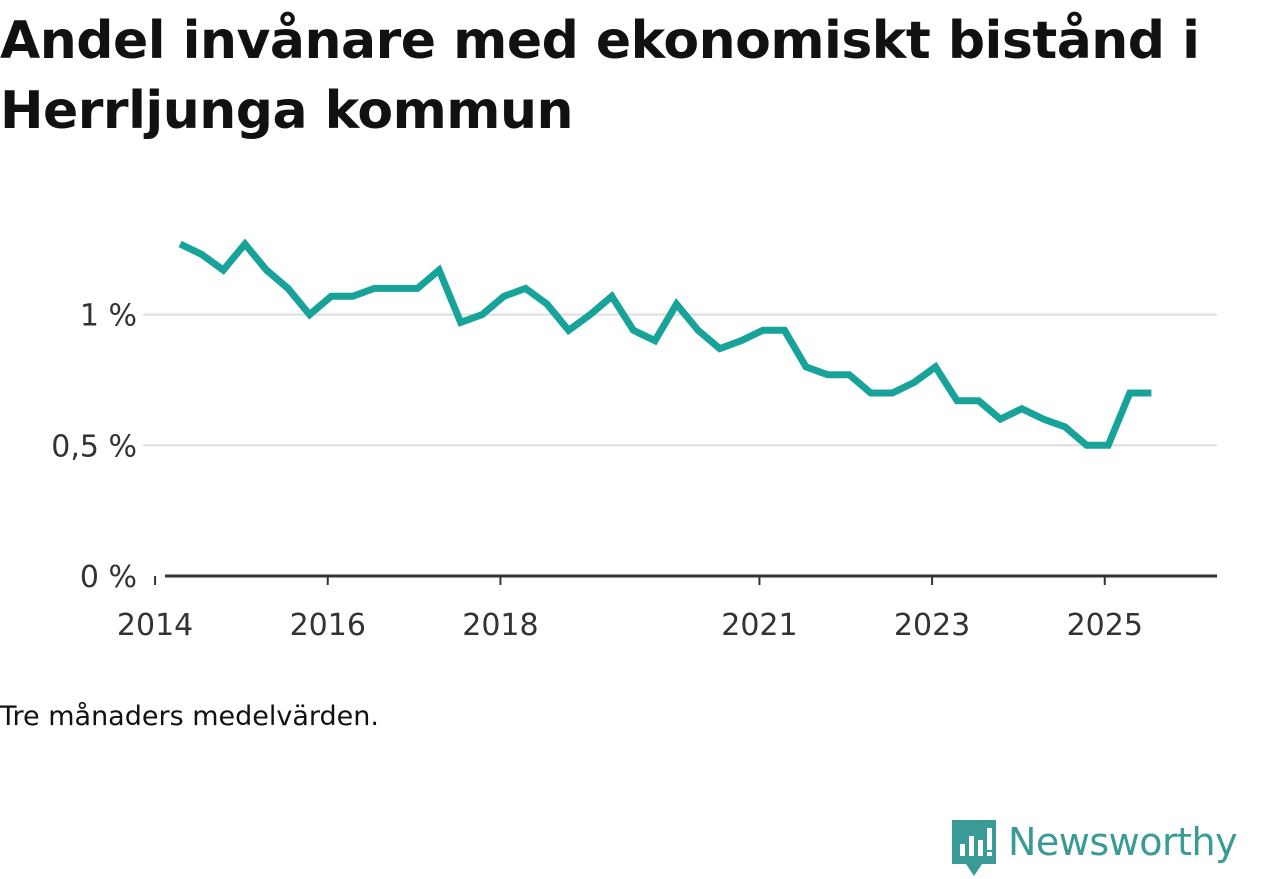  I want to click on x-tick-label: 2014, so click(155, 625).